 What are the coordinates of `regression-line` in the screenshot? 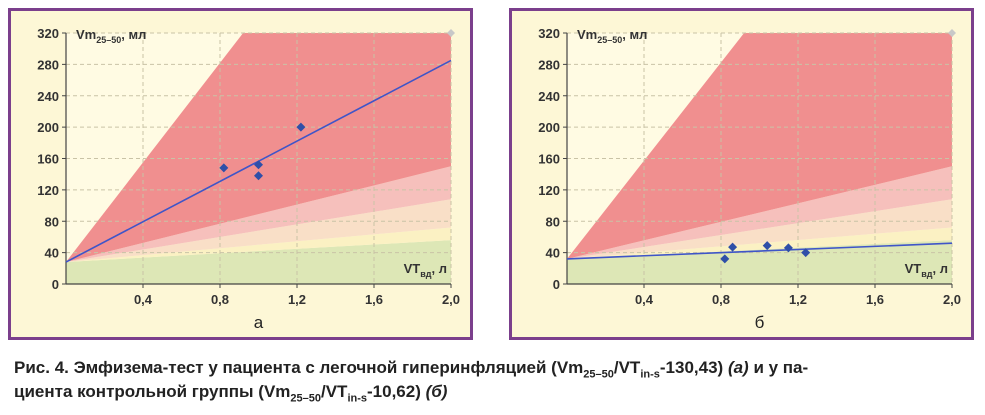 It's located at (759, 251).